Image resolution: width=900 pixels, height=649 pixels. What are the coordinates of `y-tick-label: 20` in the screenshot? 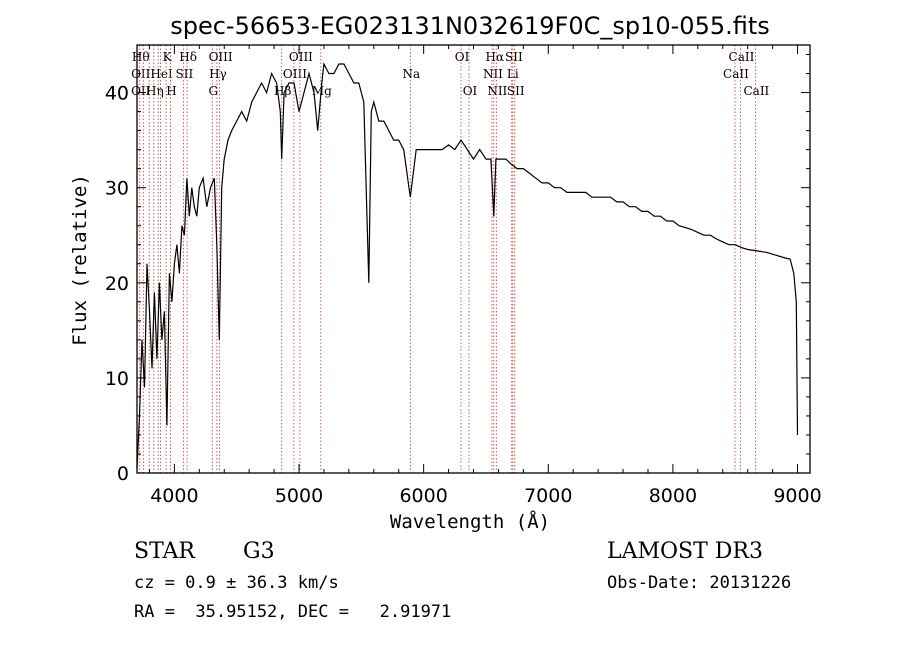 It's located at (117, 284).